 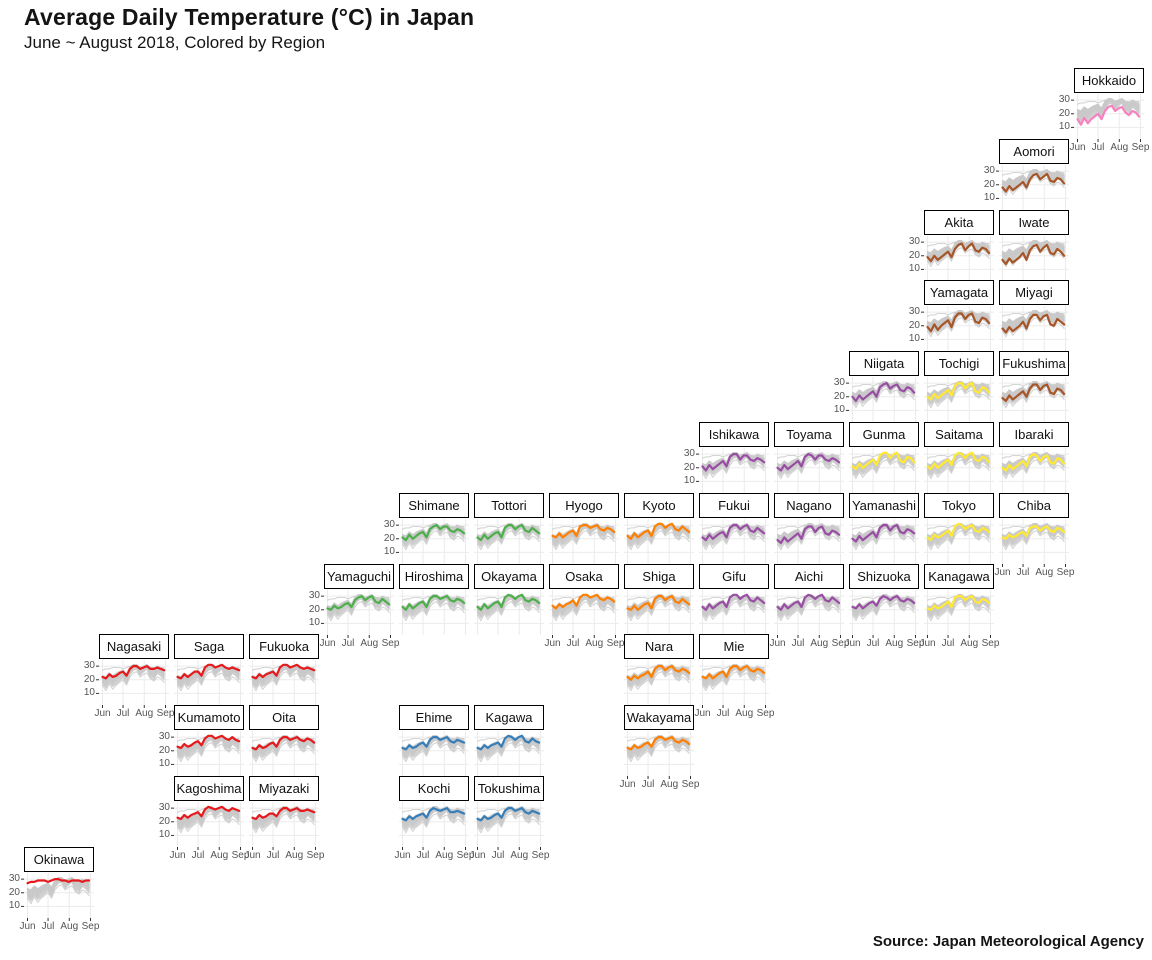 I want to click on temperature-sparkline-okayama, so click(x=509, y=612).